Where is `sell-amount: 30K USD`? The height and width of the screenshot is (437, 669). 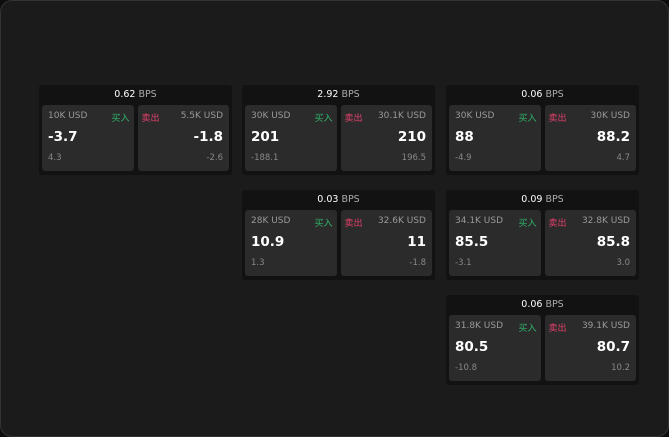 sell-amount: 30K USD is located at coordinates (610, 116).